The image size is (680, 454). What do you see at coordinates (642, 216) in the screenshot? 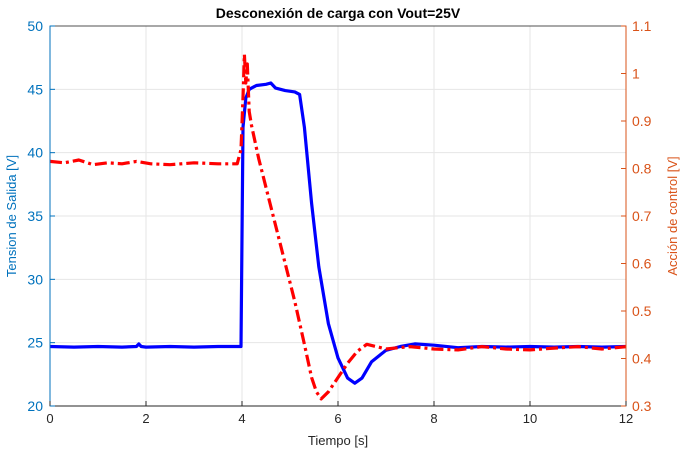
I see `y-tick-label-right: 0.7` at bounding box center [642, 216].